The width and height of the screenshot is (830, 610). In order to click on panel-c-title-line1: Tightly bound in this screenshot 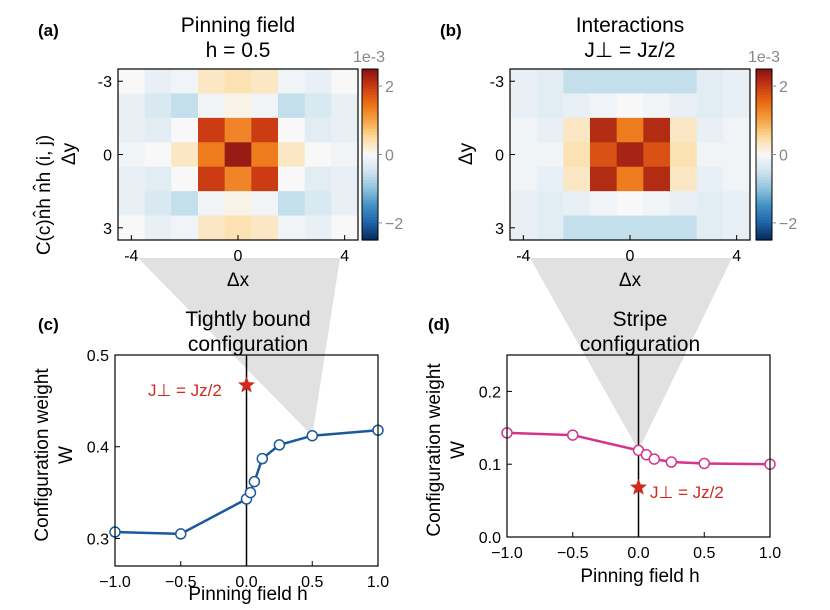, I will do `click(247, 319)`.